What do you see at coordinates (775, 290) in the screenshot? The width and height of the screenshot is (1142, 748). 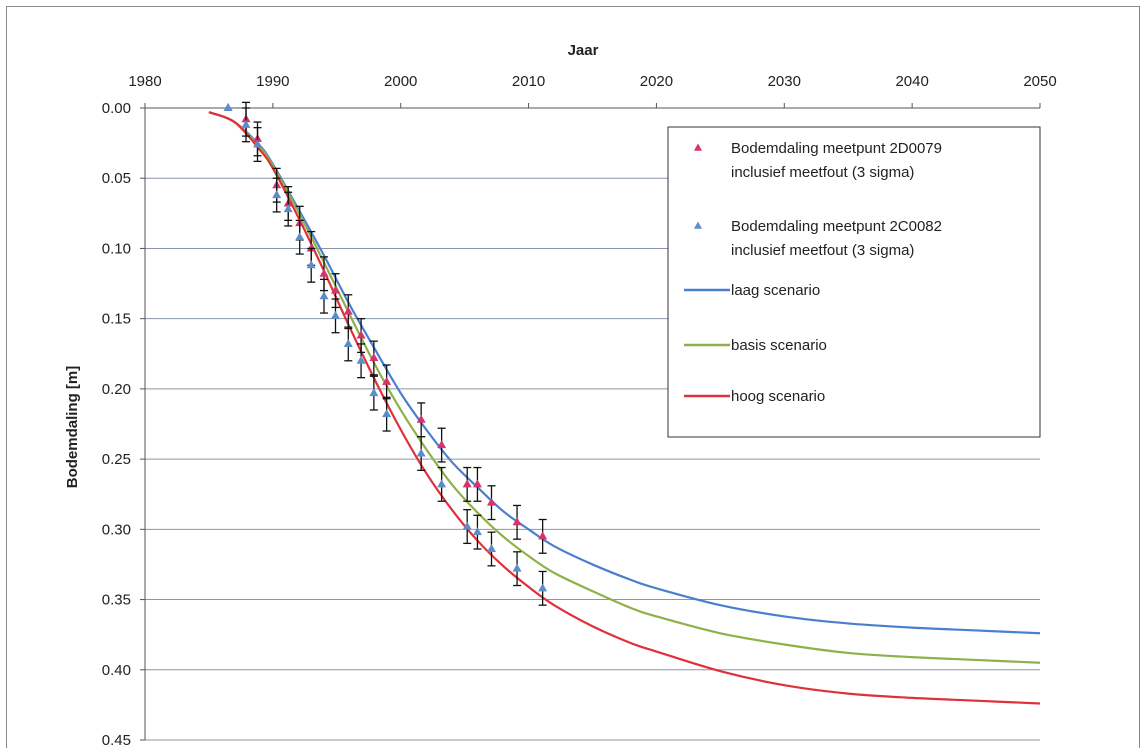 I see `legend-label-3: laag scenario` at bounding box center [775, 290].